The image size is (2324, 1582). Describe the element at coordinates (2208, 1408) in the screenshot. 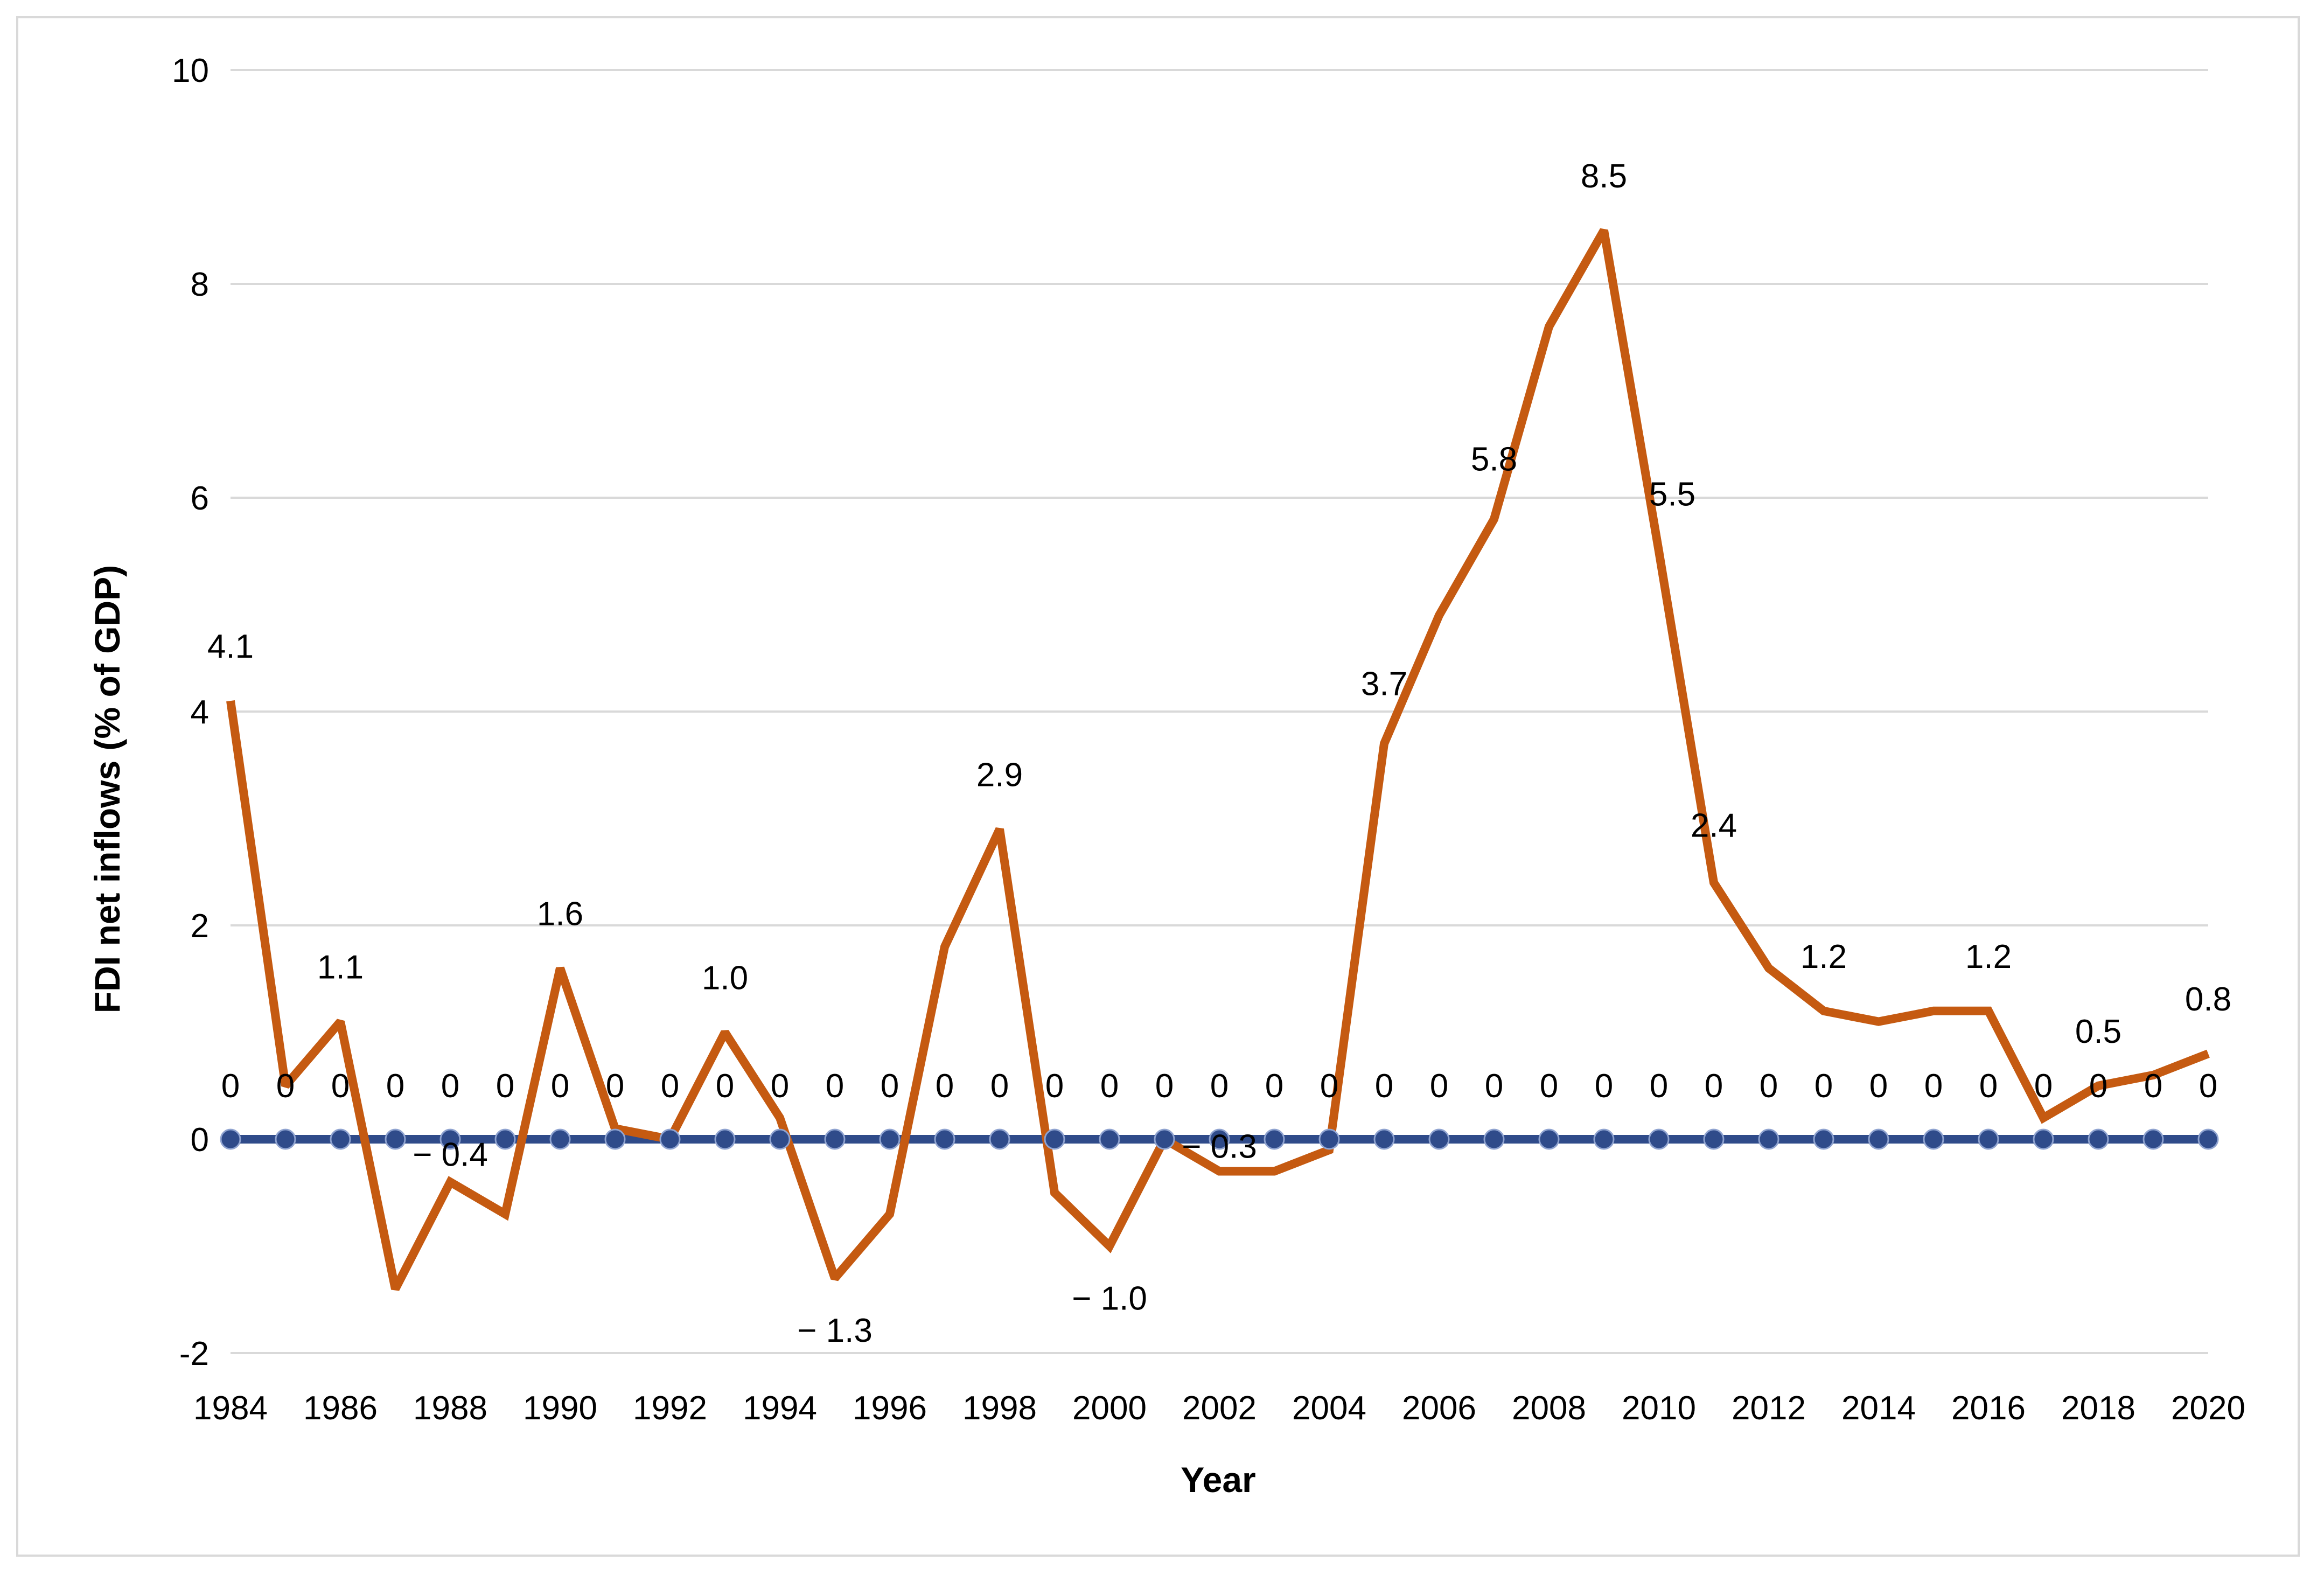

I see `x-tick-label: 2020` at that location.